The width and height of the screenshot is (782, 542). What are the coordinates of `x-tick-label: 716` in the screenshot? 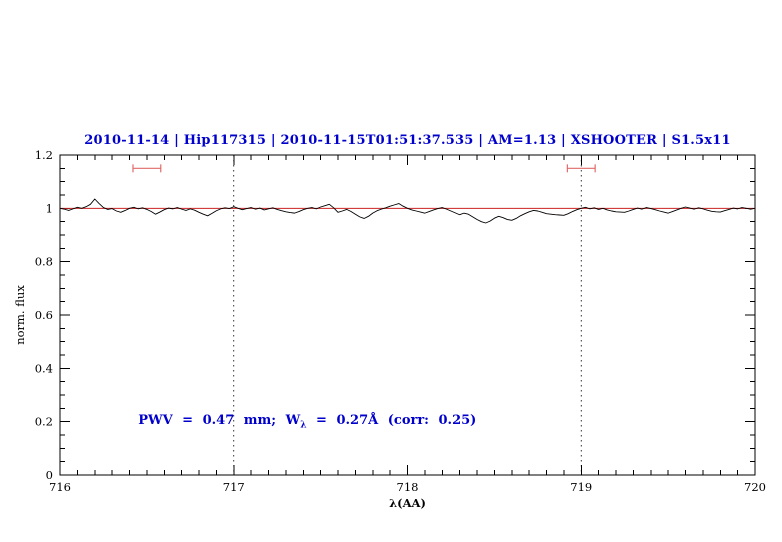 It's located at (60, 487).